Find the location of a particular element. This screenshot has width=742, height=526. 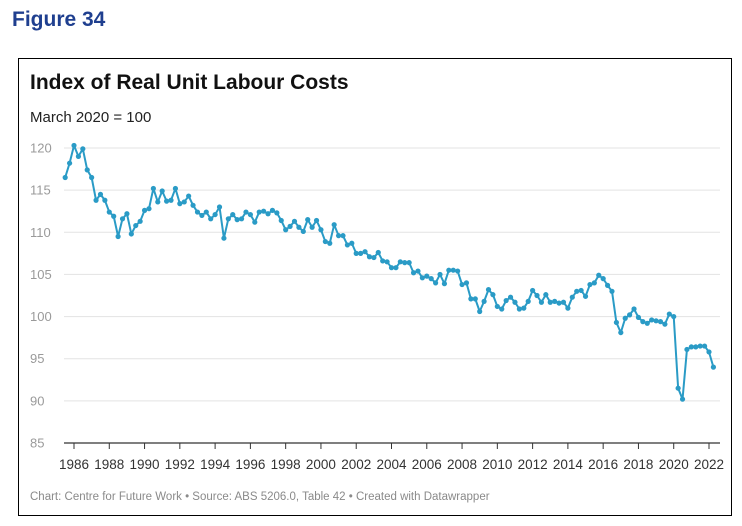

x-tick-label: 2018 is located at coordinates (638, 464).